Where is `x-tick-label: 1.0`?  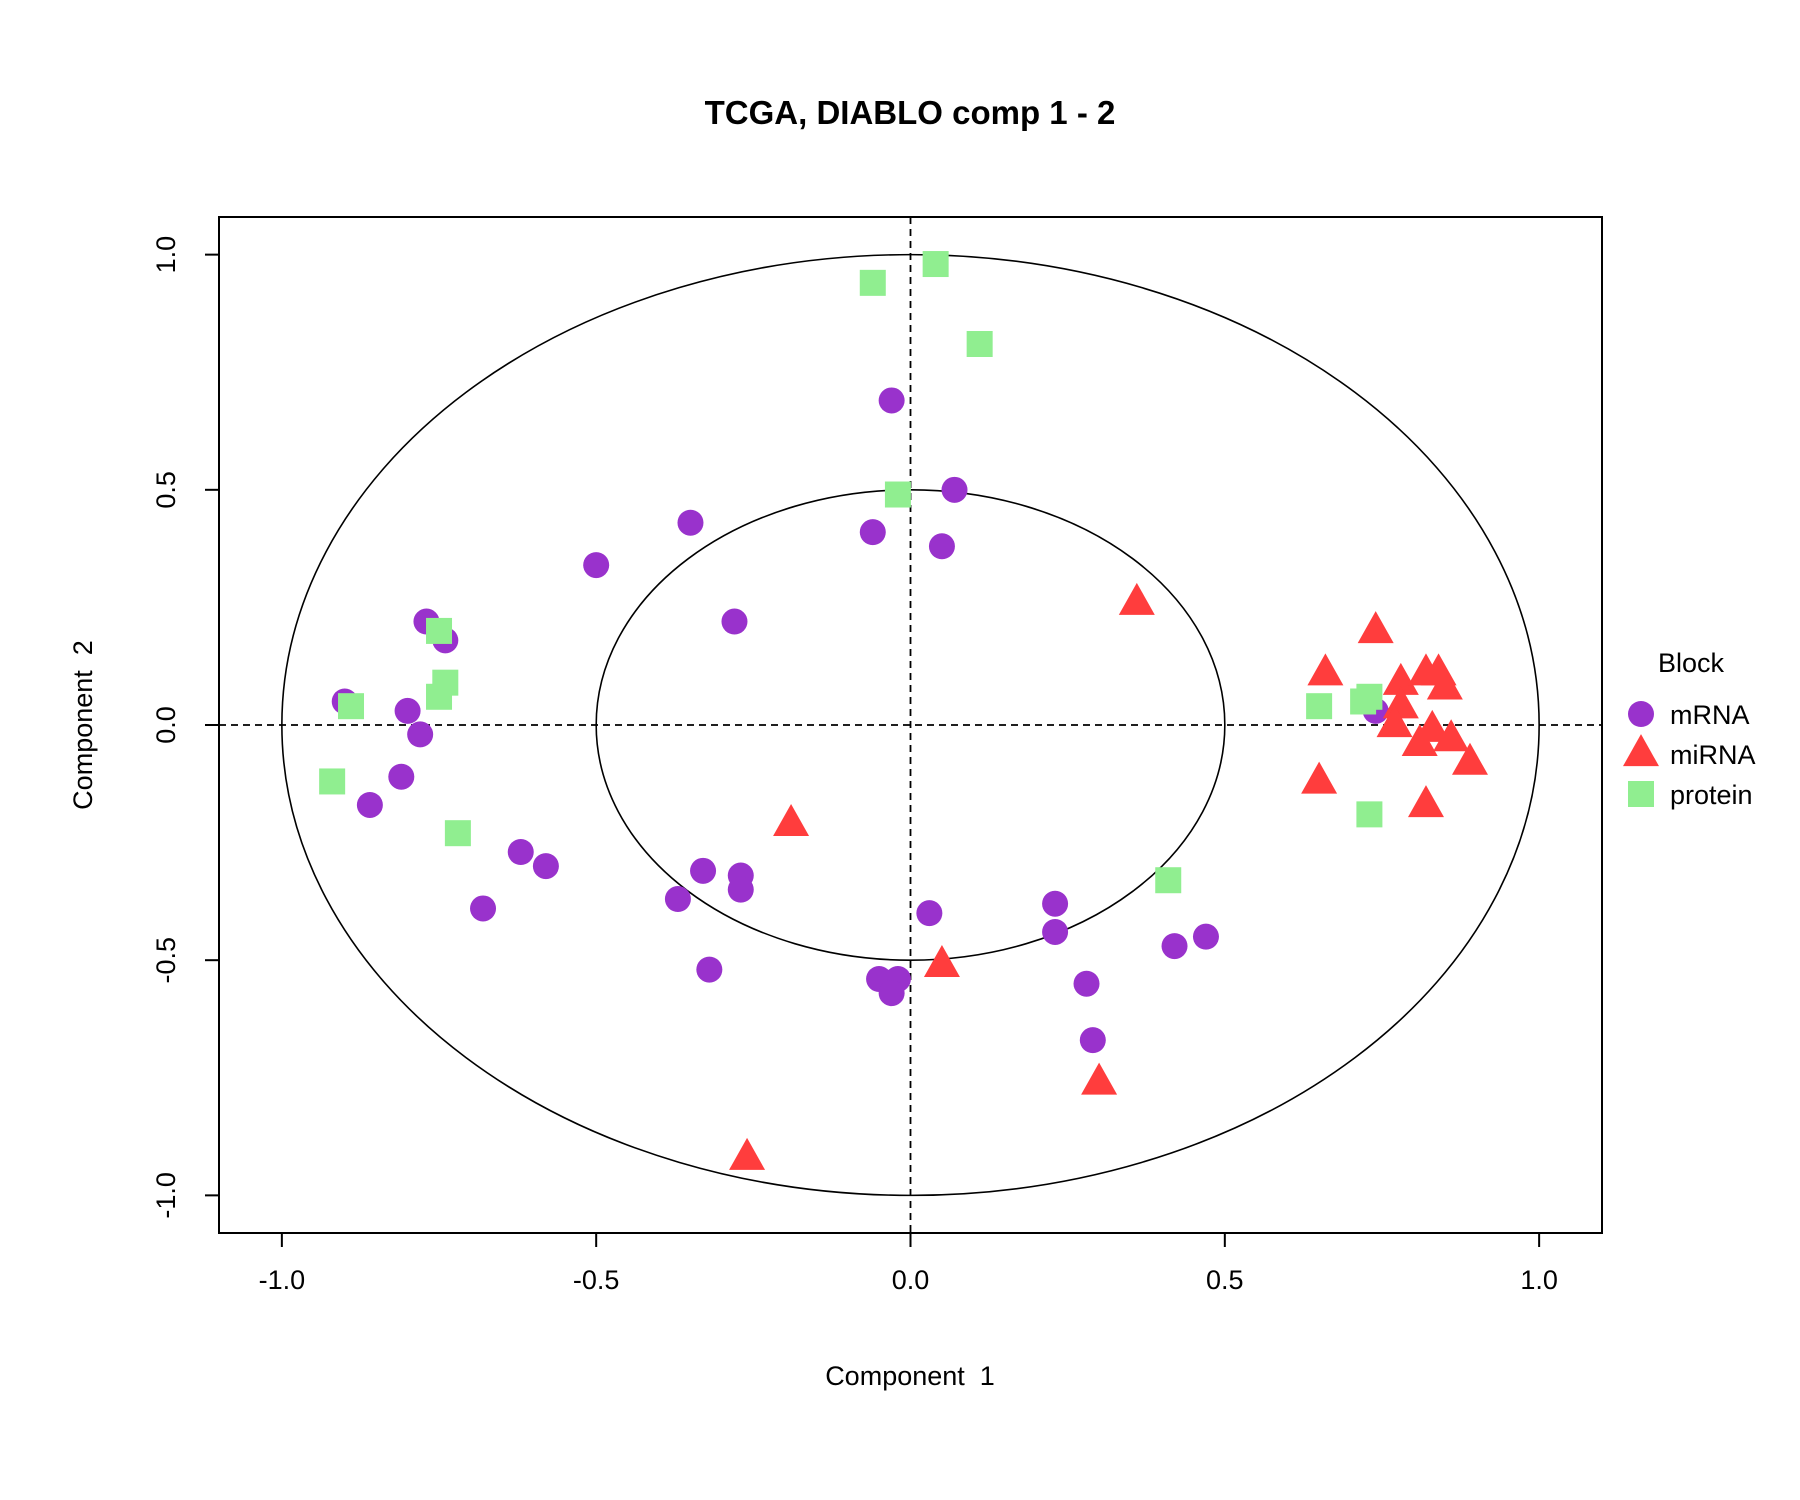 x-tick-label: 1.0 is located at coordinates (1539, 1280).